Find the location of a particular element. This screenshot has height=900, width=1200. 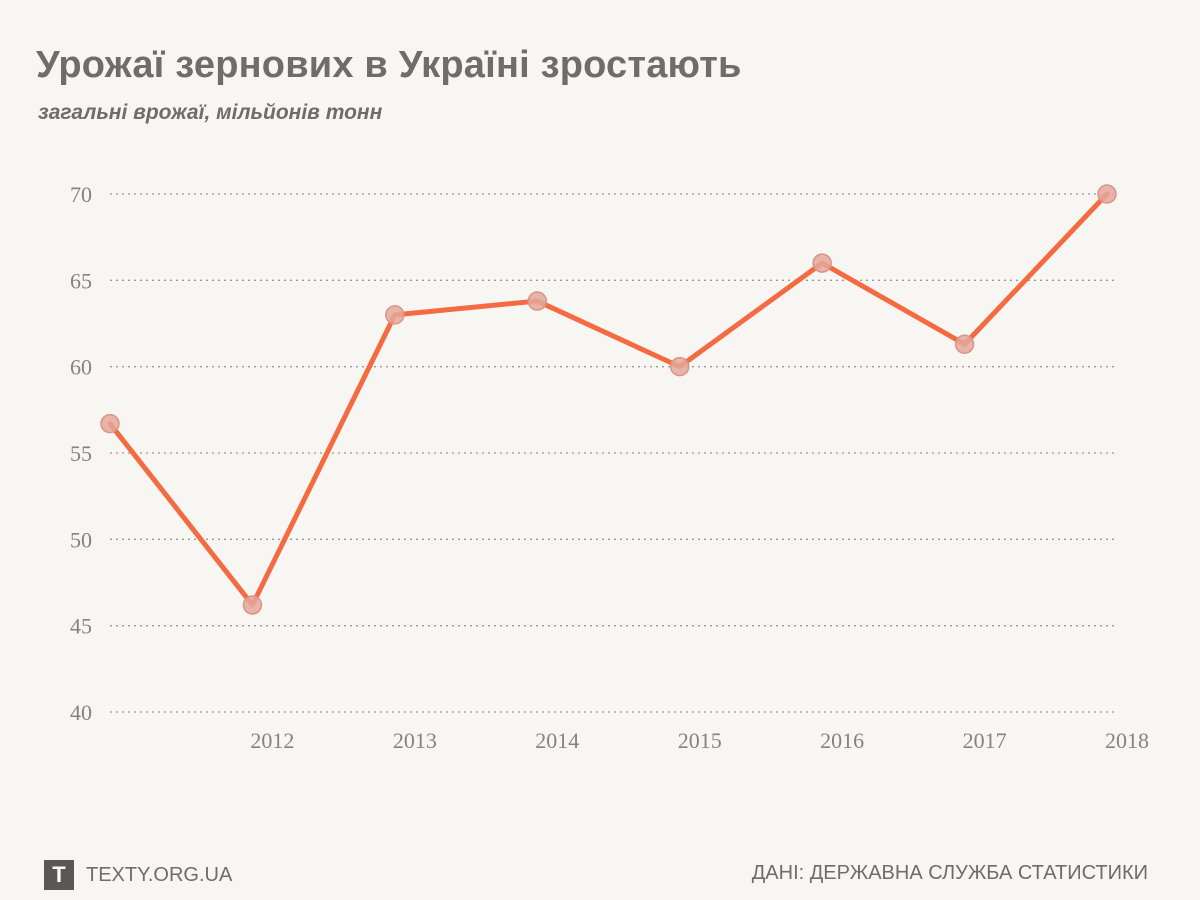

chart-title: Урожаї зернових в Україні зростають is located at coordinates (389, 65).